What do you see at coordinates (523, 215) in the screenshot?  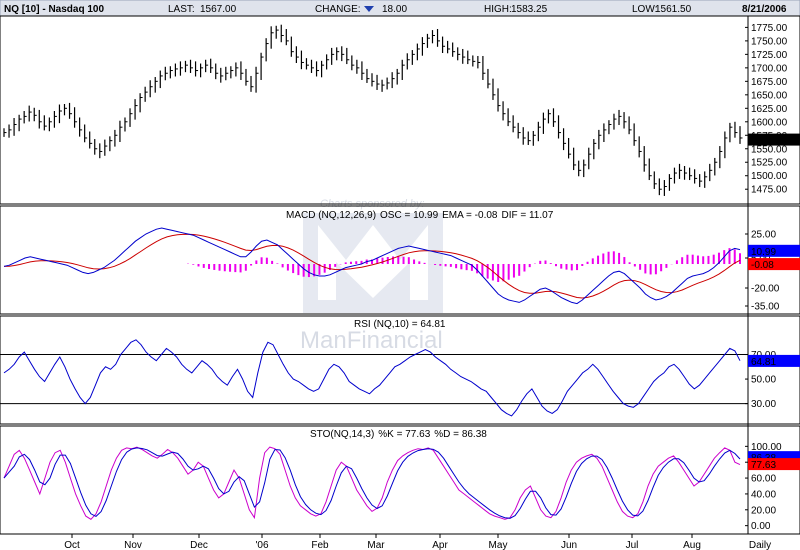 I see `macd-dif-eq: =` at bounding box center [523, 215].